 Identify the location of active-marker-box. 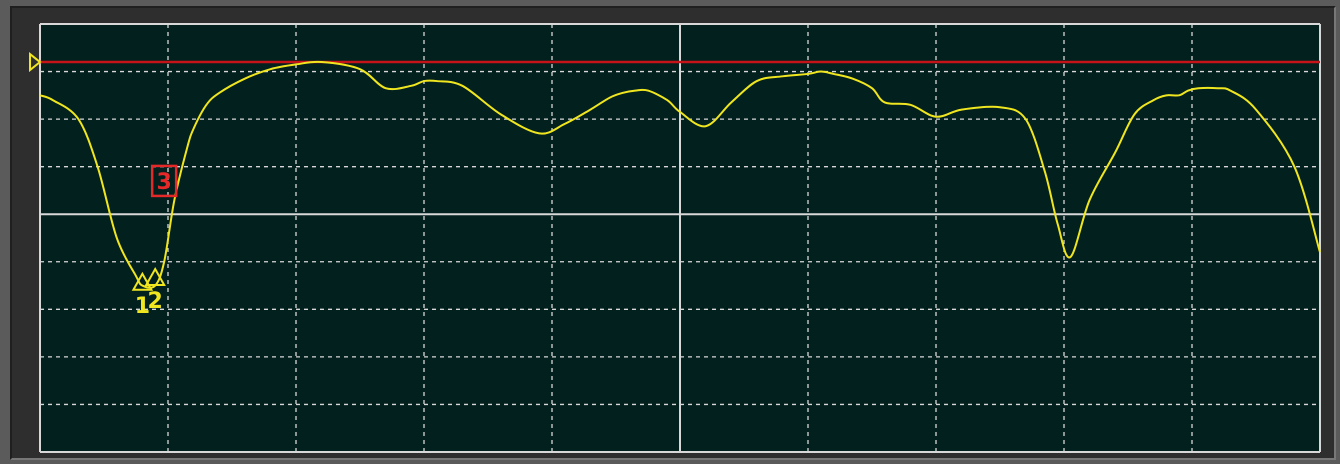
(164, 181).